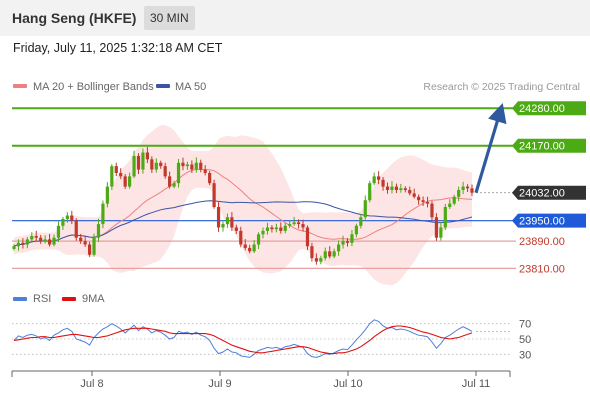  I want to click on level-tag-bg, so click(549, 192).